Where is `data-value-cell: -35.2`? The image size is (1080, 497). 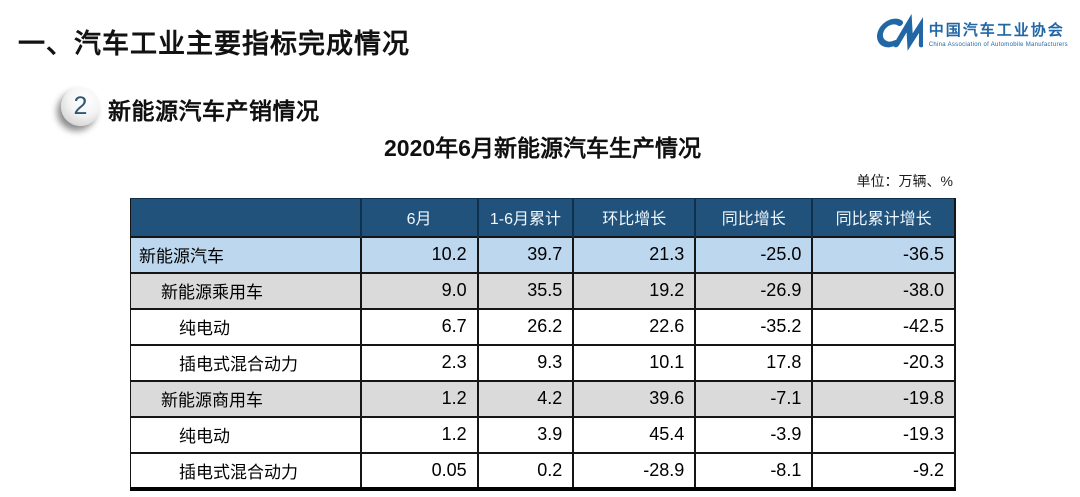
data-value-cell: -35.2 is located at coordinates (753, 326).